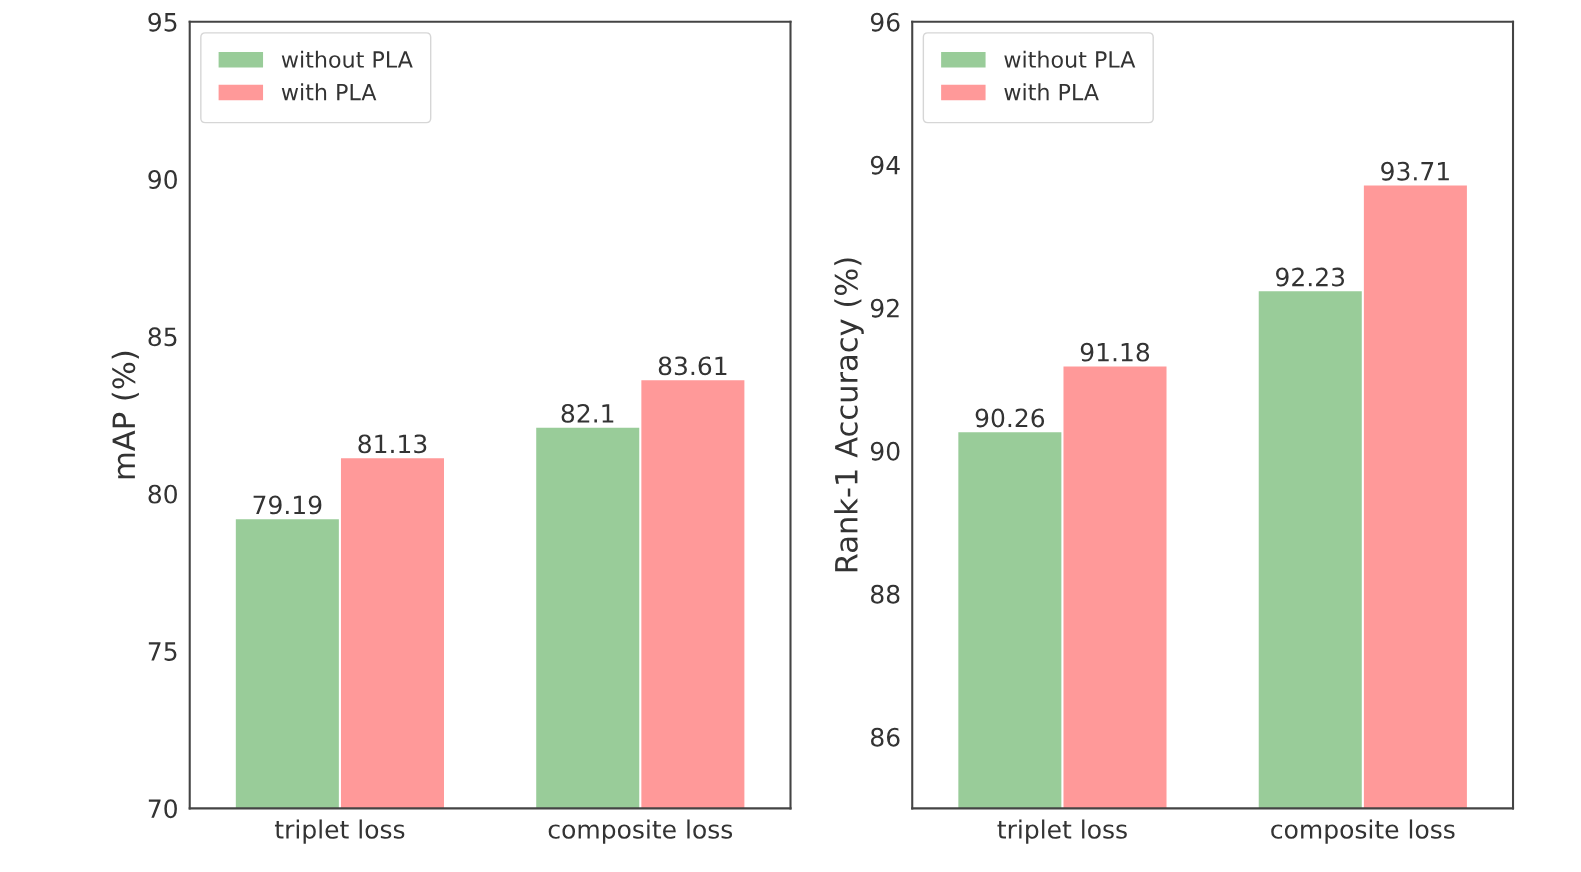 The image size is (1581, 872). What do you see at coordinates (692, 366) in the screenshot?
I see `data-label: 83.61` at bounding box center [692, 366].